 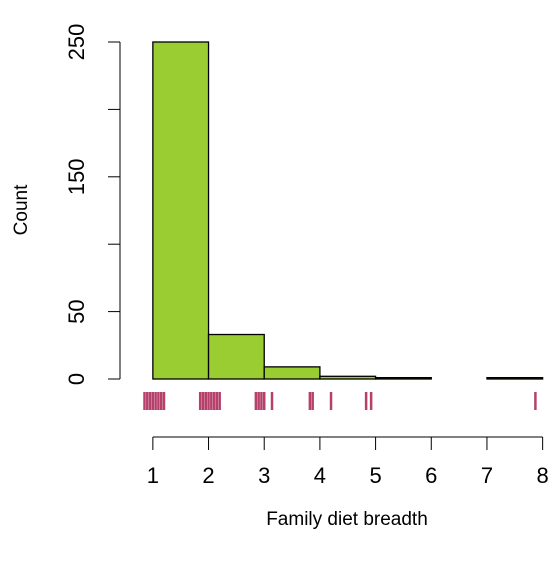 What do you see at coordinates (76, 311) in the screenshot?
I see `y-tick-label: 50` at bounding box center [76, 311].